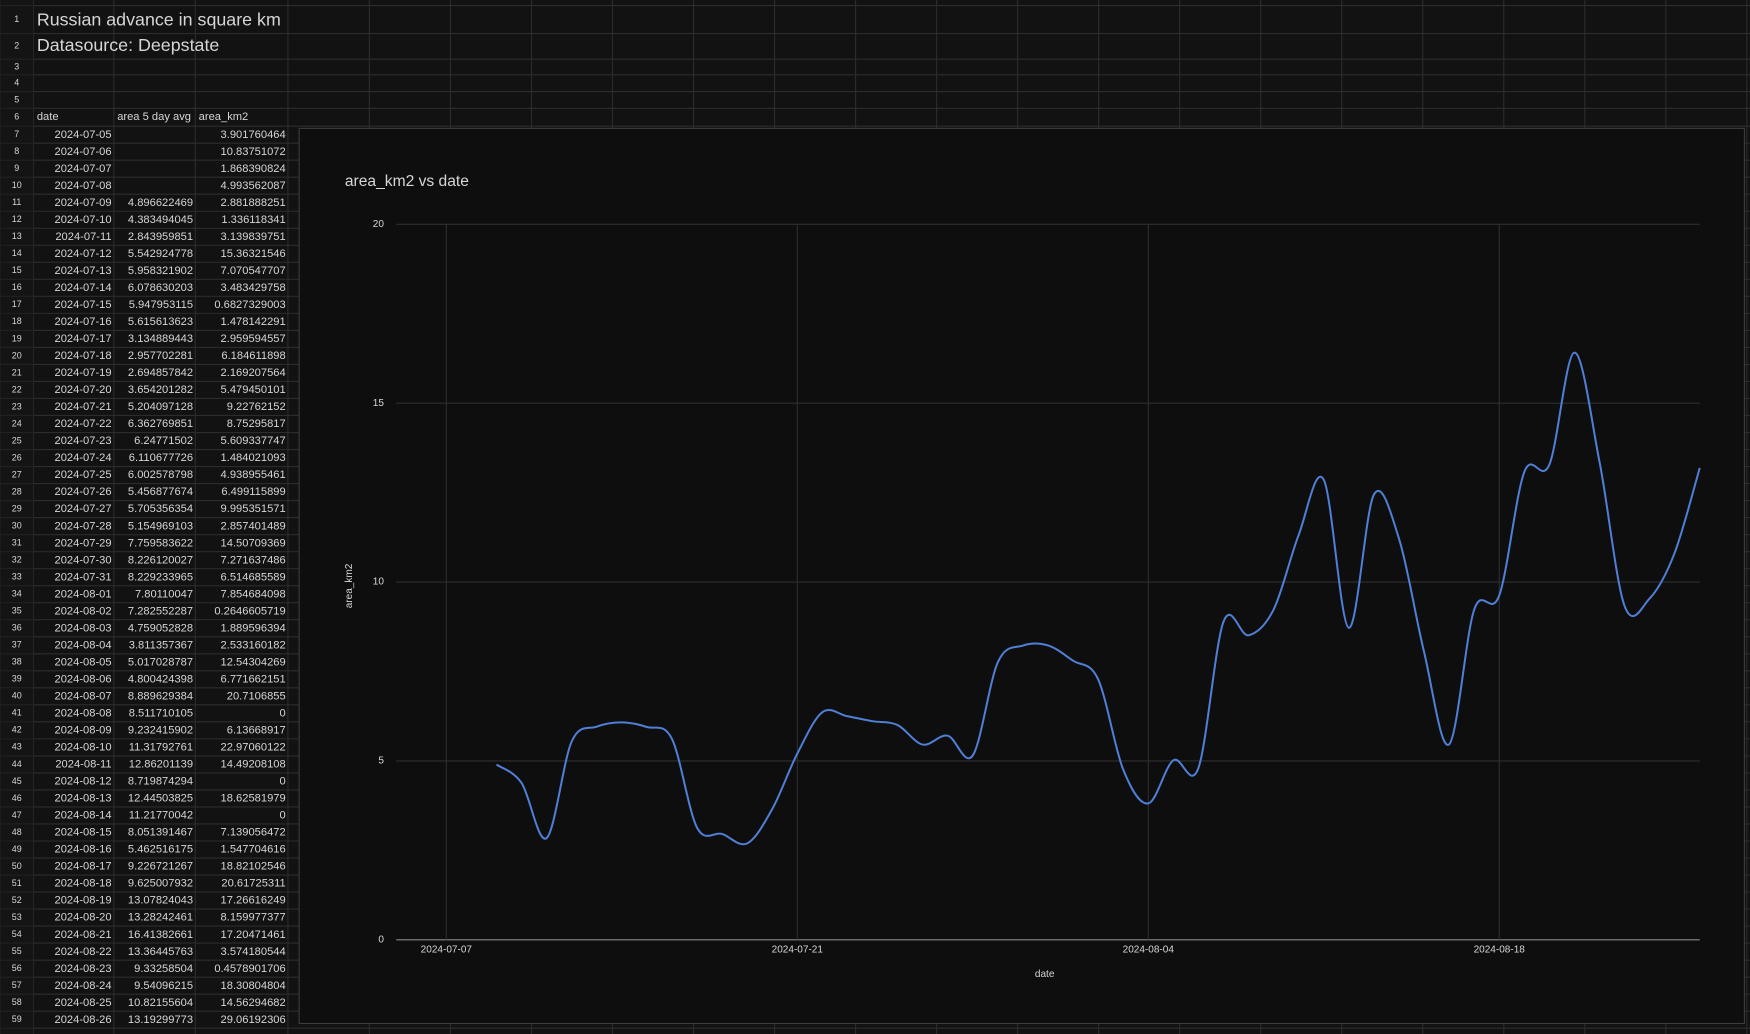  Describe the element at coordinates (159, 19) in the screenshot. I see `sheet-title: Russian advance in square km` at that location.